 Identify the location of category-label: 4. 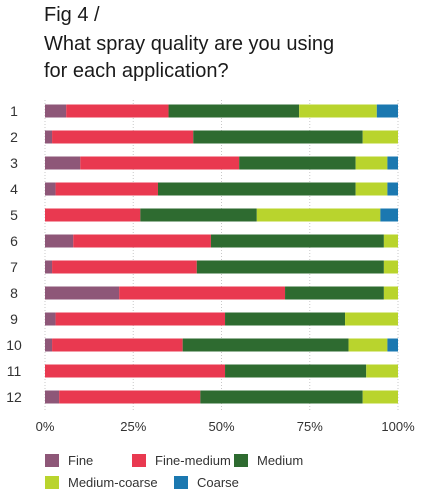
(14, 189).